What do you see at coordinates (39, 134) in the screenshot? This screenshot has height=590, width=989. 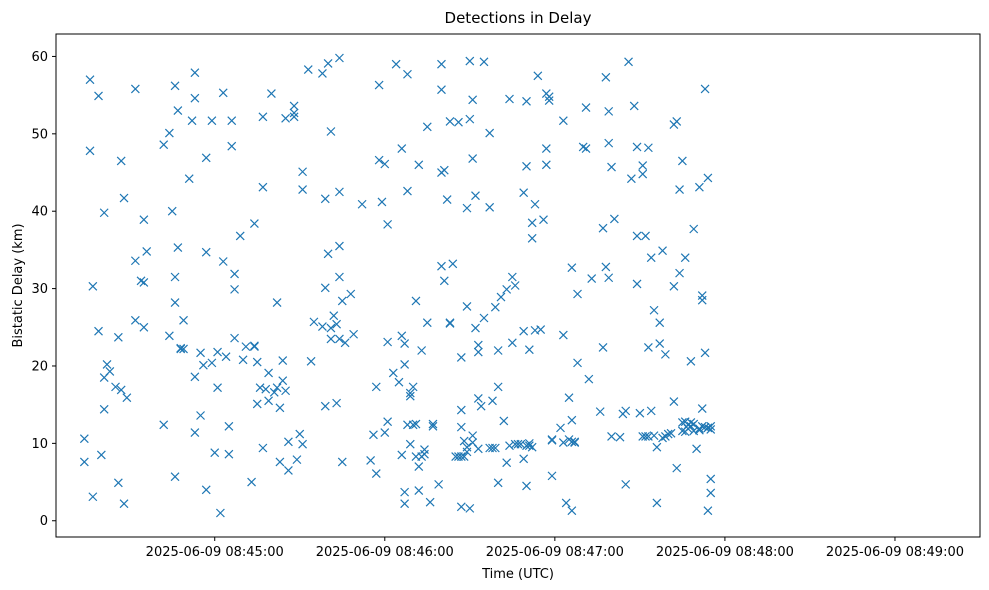 I see `y-tick-label: 50` at bounding box center [39, 134].